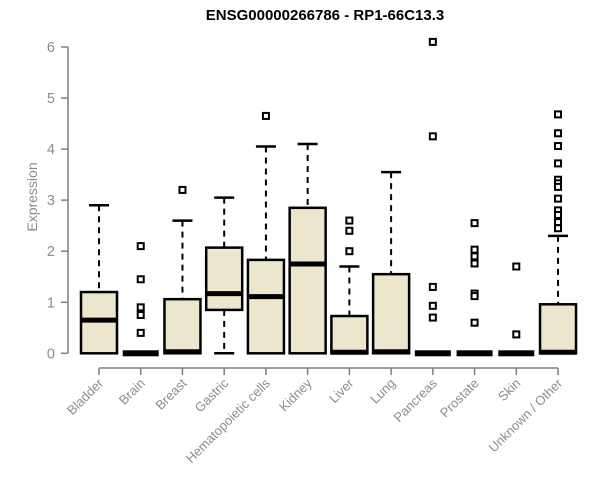  Describe the element at coordinates (295, 394) in the screenshot. I see `x-tick-label-kidney: Kidney` at that location.